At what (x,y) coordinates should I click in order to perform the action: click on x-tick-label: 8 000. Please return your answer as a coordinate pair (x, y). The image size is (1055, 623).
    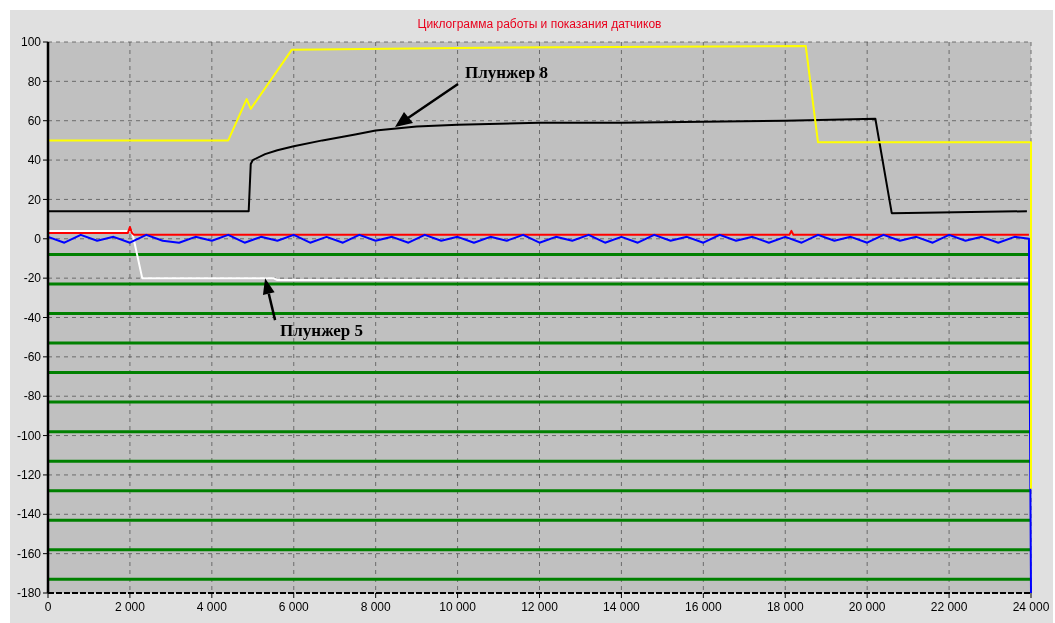
    Looking at the image, I should click on (376, 607).